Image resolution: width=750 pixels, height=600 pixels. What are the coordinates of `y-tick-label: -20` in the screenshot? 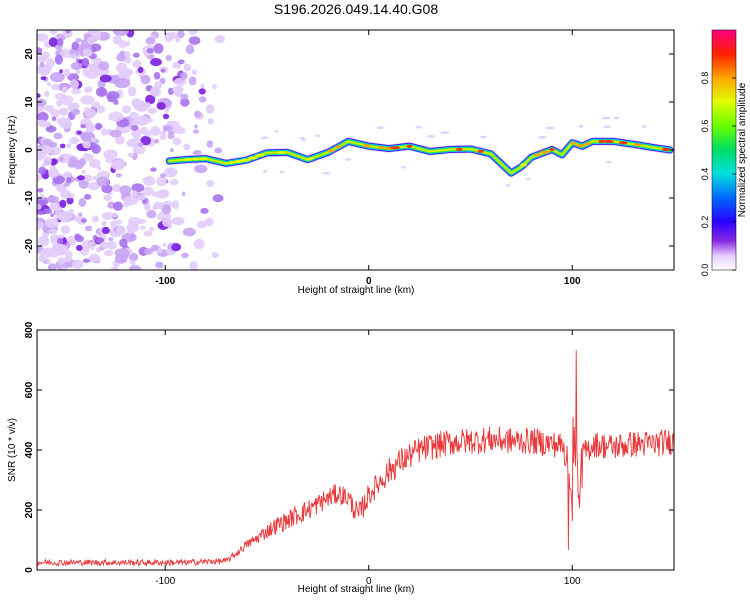 It's located at (29, 245).